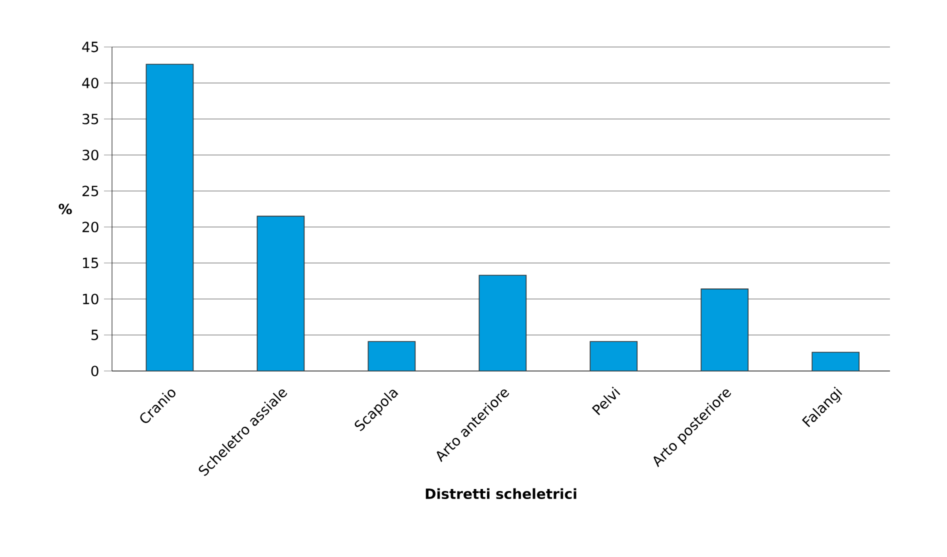  What do you see at coordinates (501, 494) in the screenshot?
I see `x-axis-title: Distretti scheletrici` at bounding box center [501, 494].